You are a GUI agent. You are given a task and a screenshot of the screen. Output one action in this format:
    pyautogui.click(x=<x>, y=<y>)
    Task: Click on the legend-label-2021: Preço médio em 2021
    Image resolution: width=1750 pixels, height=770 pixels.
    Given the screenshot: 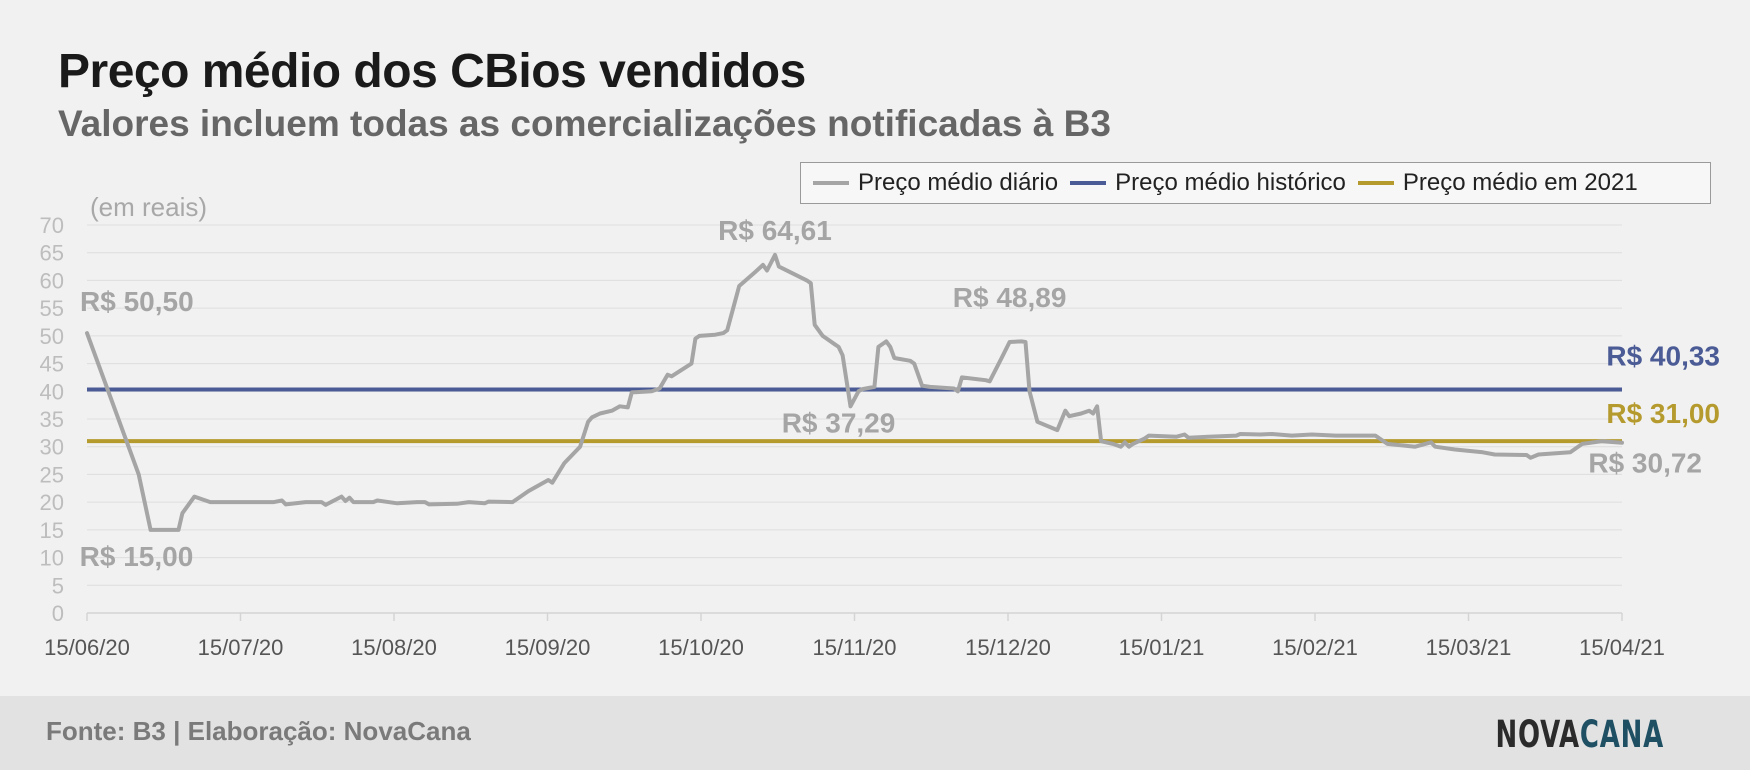 What is the action you would take?
    pyautogui.click(x=1520, y=182)
    